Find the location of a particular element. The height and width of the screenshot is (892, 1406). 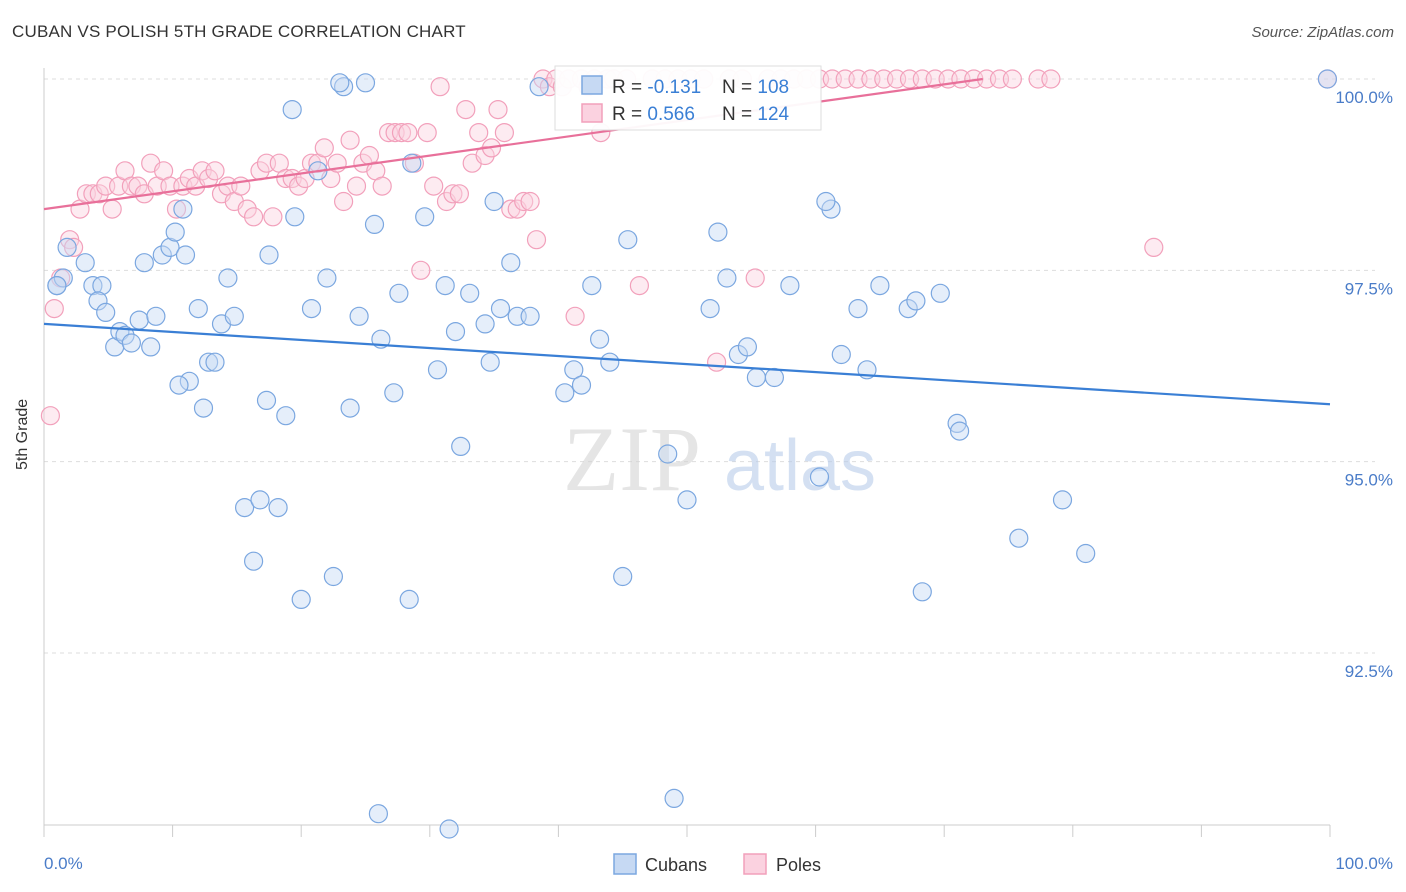

legend-label-cubans: Cubans is located at coordinates (676, 865).